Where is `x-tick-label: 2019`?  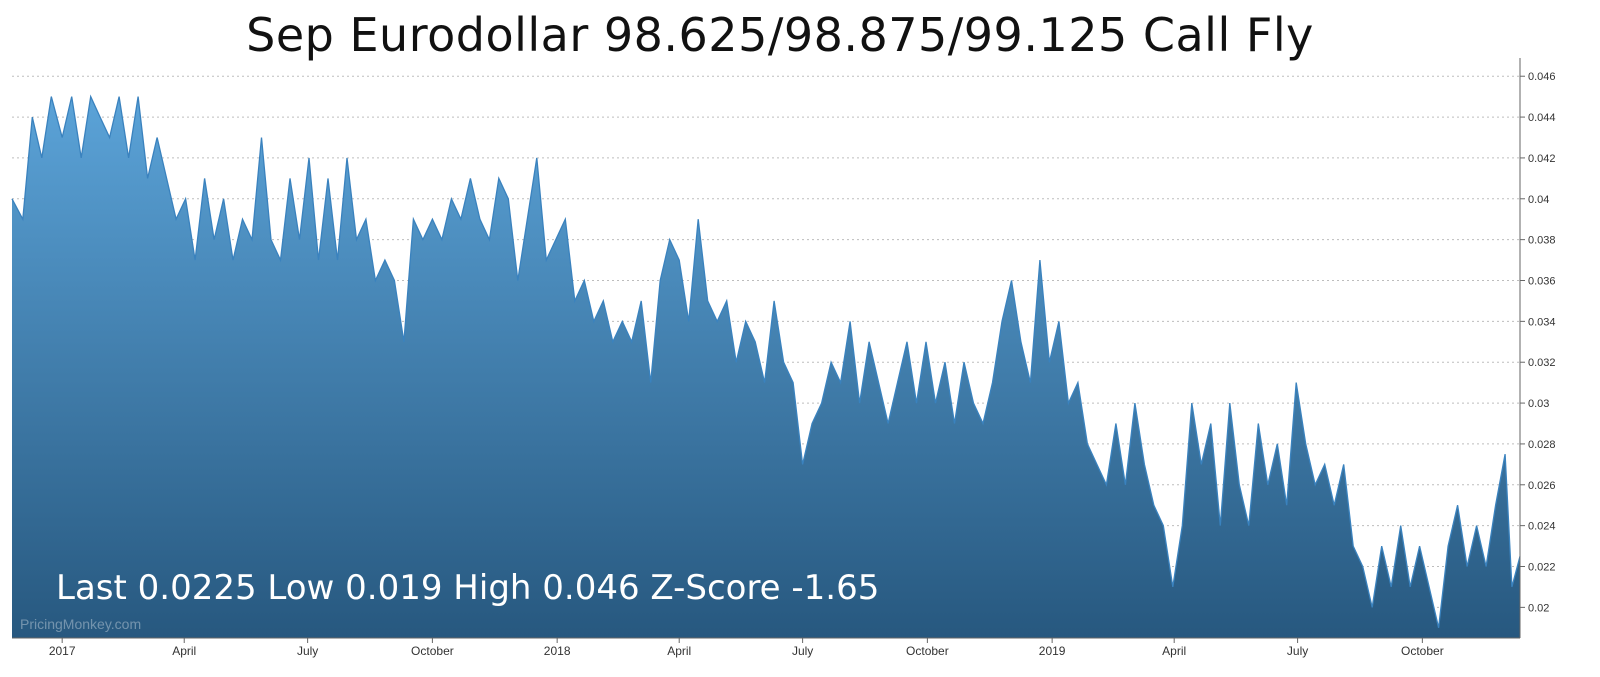
x-tick-label: 2019 is located at coordinates (1052, 651).